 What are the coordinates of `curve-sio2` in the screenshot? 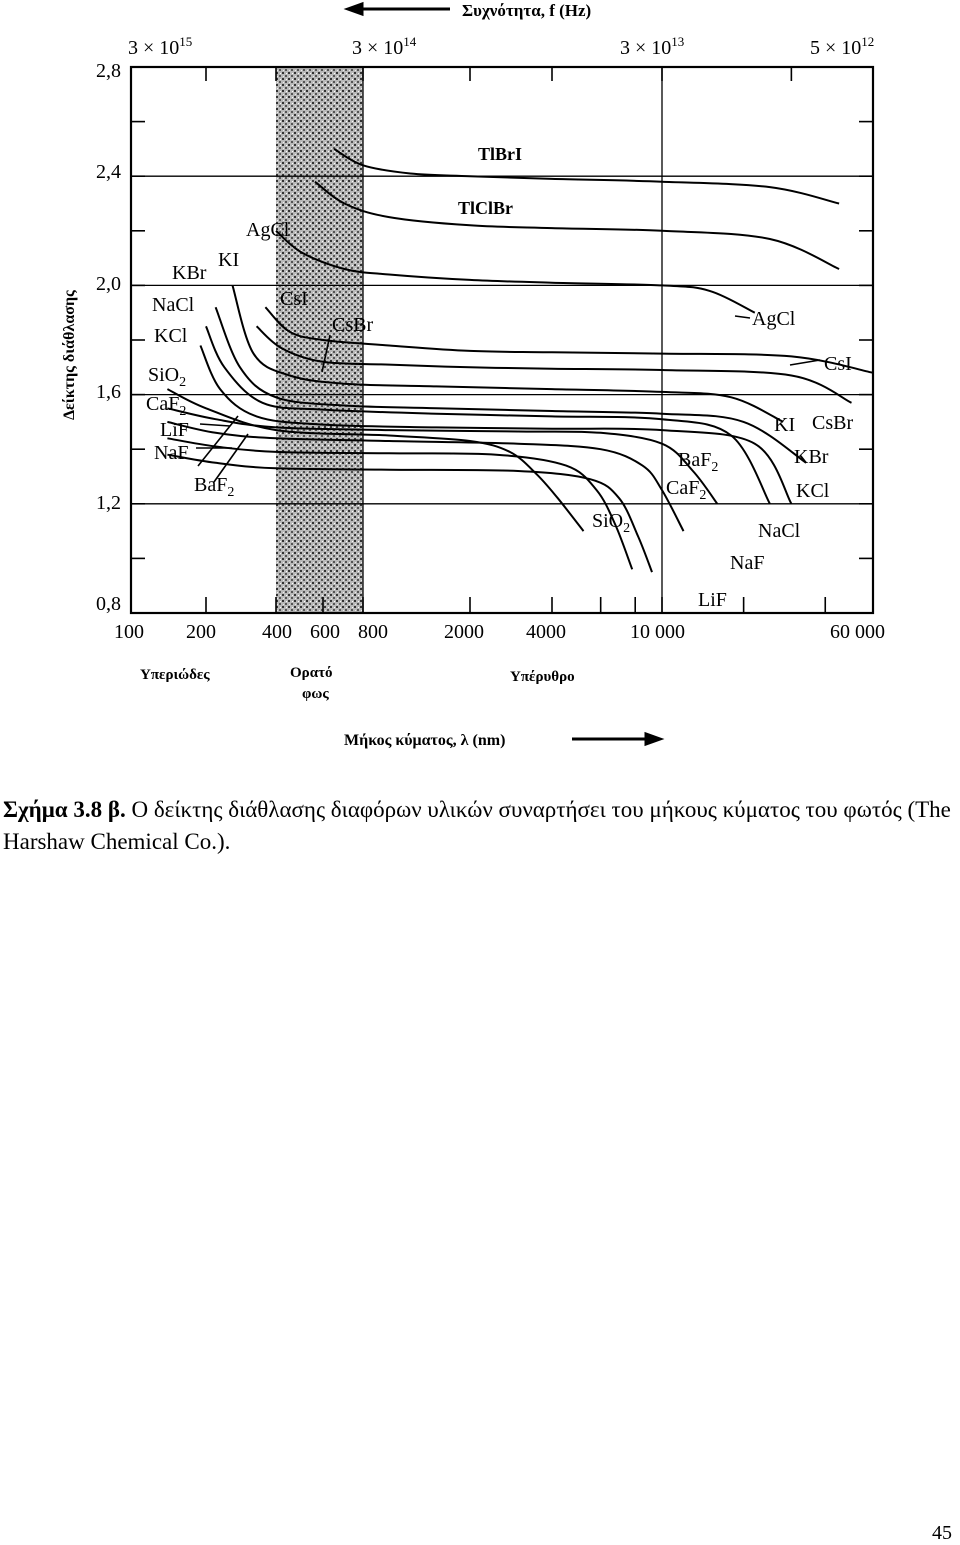 It's located at (375, 460).